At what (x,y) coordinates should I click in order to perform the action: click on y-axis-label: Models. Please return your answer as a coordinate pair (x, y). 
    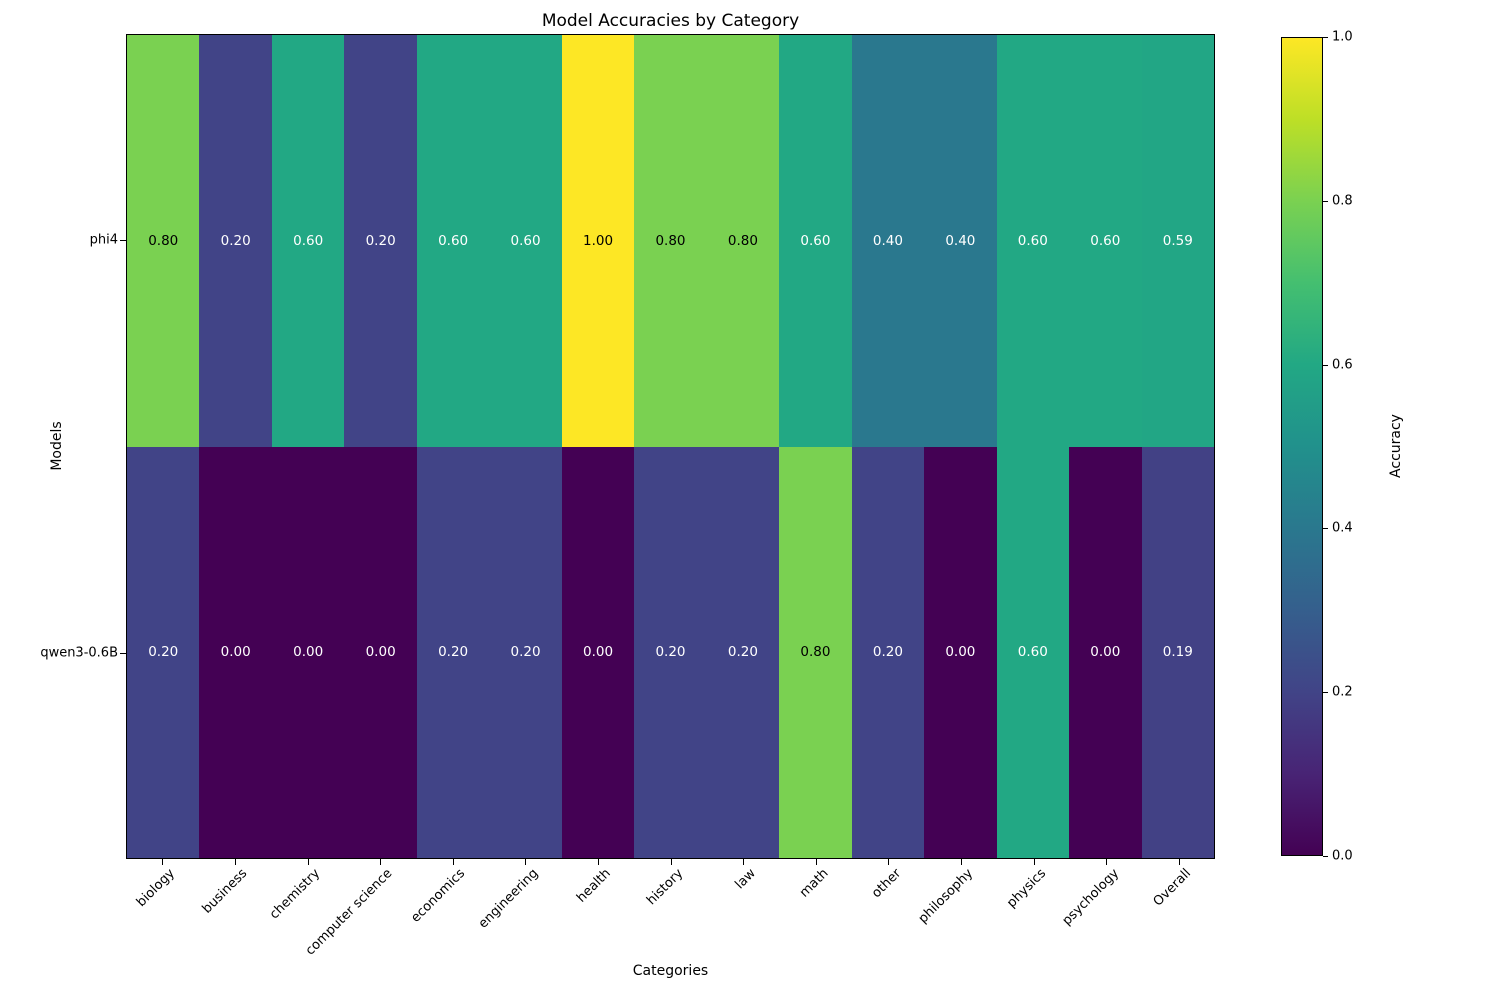
    Looking at the image, I should click on (57, 446).